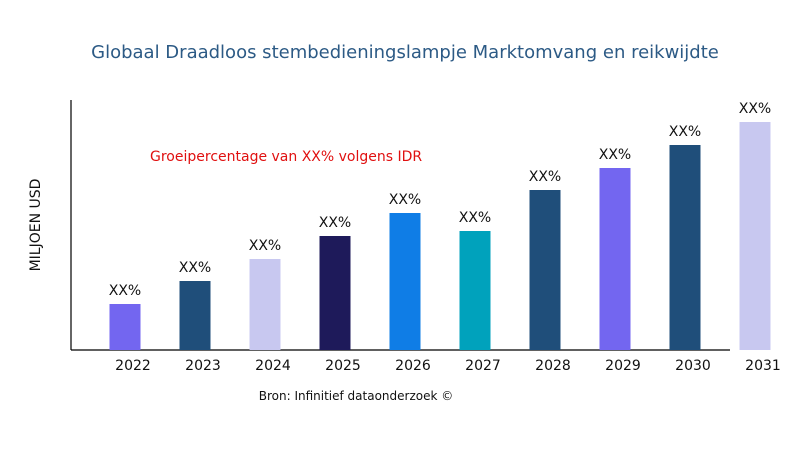 This screenshot has height=450, width=800. Describe the element at coordinates (405, 200) in the screenshot. I see `data-label-2026: XX%` at that location.